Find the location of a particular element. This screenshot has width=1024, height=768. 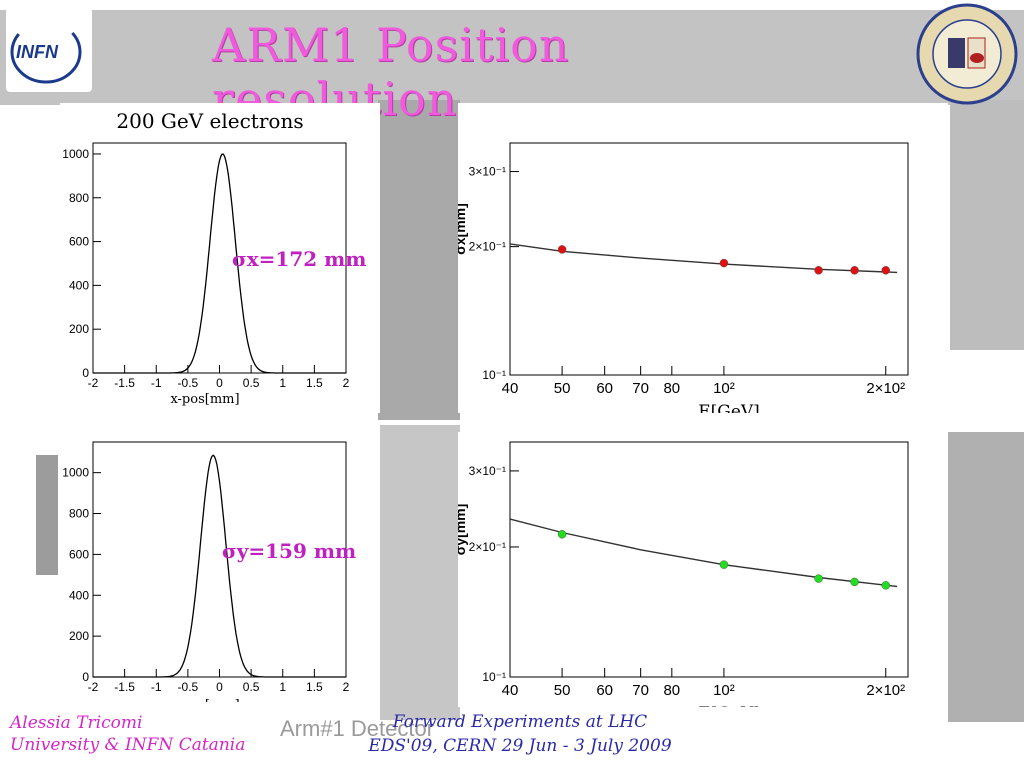

sigma-annotation: σx=172 mm is located at coordinates (299, 259).